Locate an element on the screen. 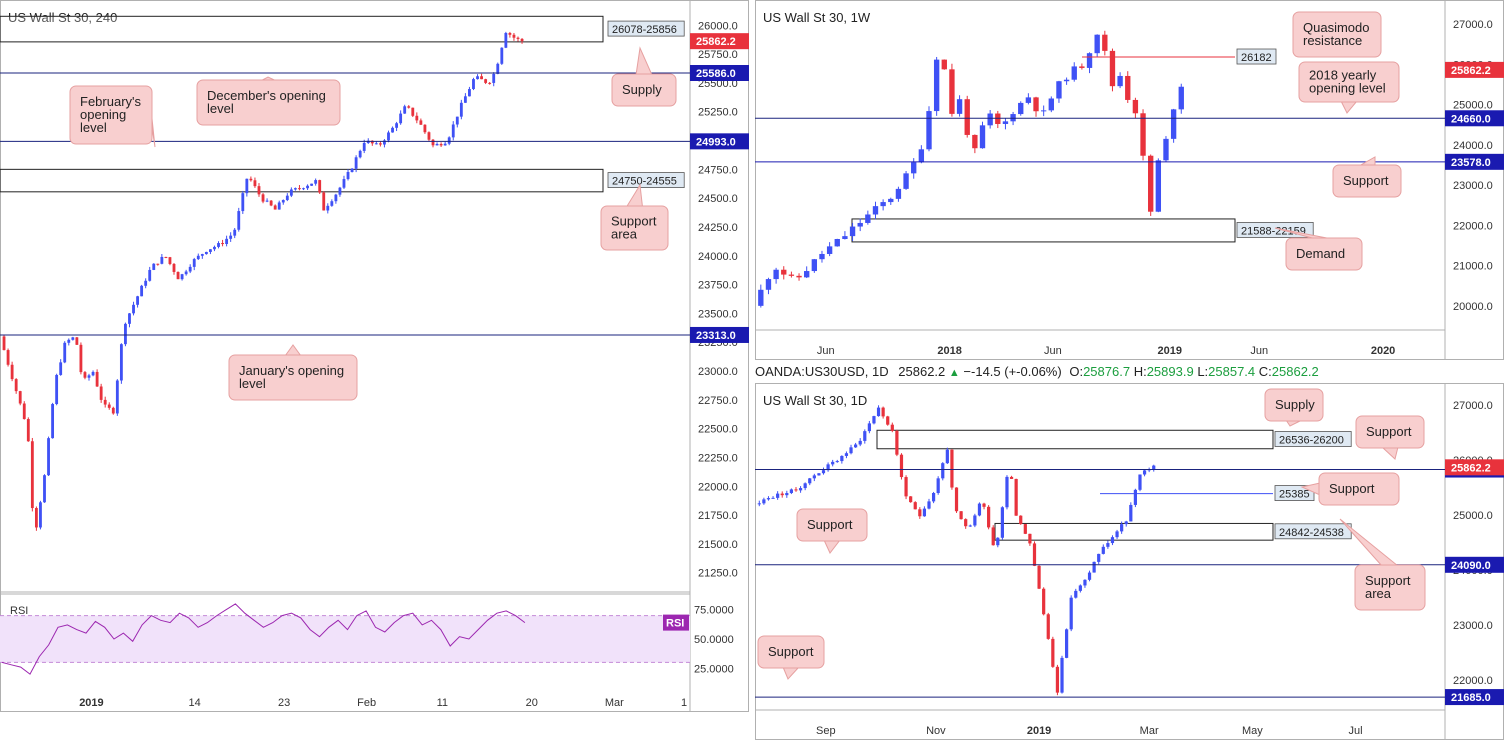 This screenshot has height=745, width=1504. price-tick-label: 25000.0 is located at coordinates (1473, 106).